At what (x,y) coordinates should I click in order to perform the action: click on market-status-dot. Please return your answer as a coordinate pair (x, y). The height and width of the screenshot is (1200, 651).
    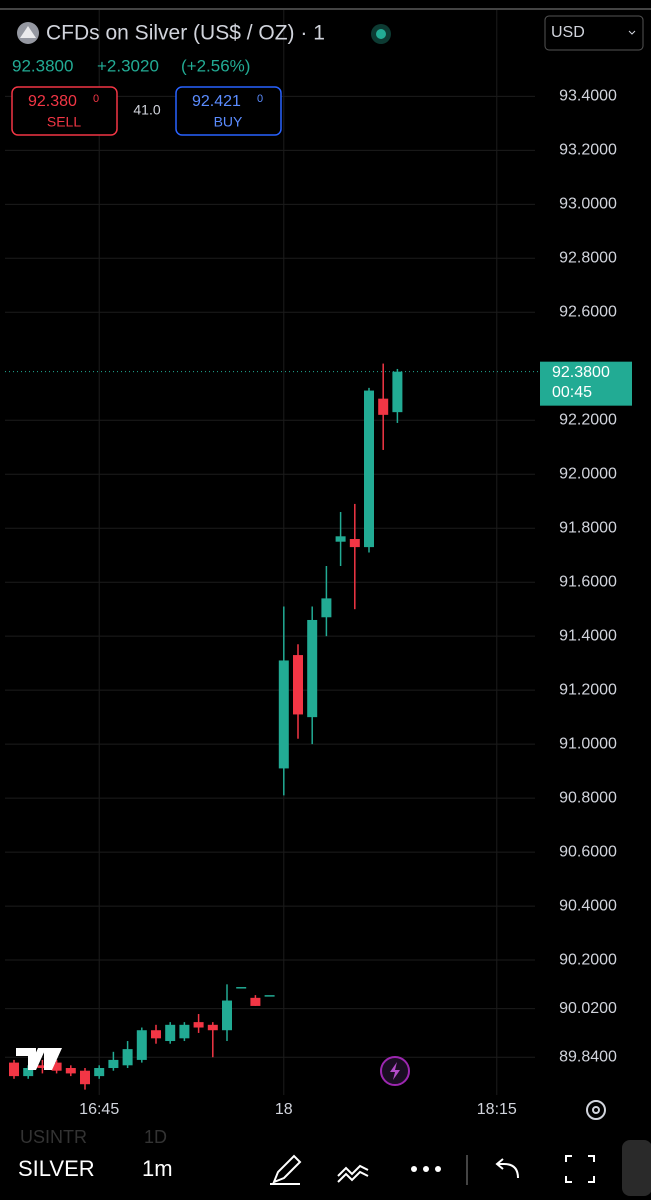
    Looking at the image, I should click on (381, 34).